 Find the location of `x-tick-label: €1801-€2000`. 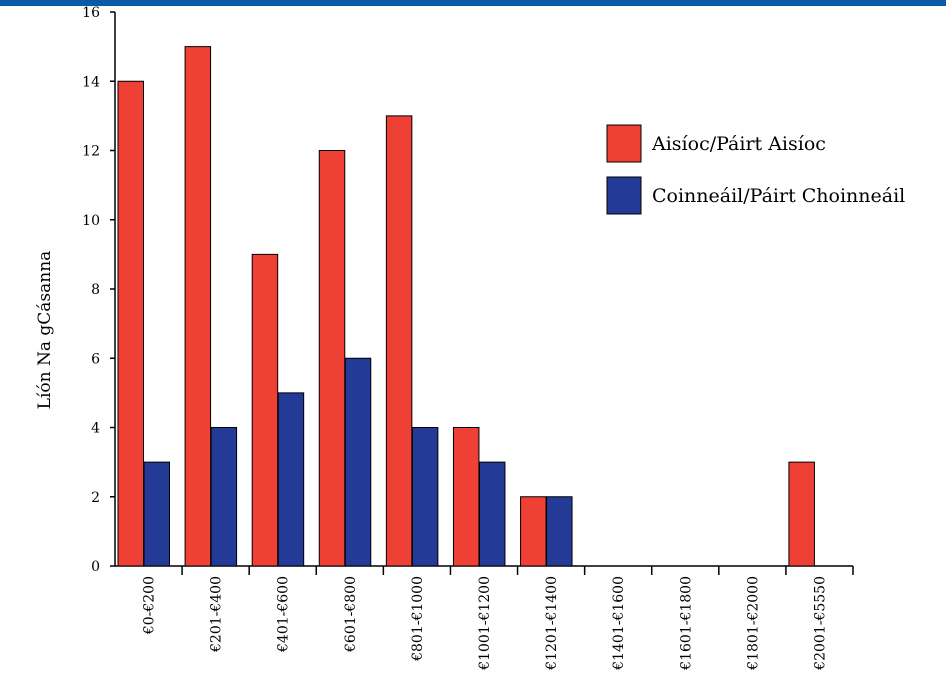

x-tick-label: €1801-€2000 is located at coordinates (753, 623).